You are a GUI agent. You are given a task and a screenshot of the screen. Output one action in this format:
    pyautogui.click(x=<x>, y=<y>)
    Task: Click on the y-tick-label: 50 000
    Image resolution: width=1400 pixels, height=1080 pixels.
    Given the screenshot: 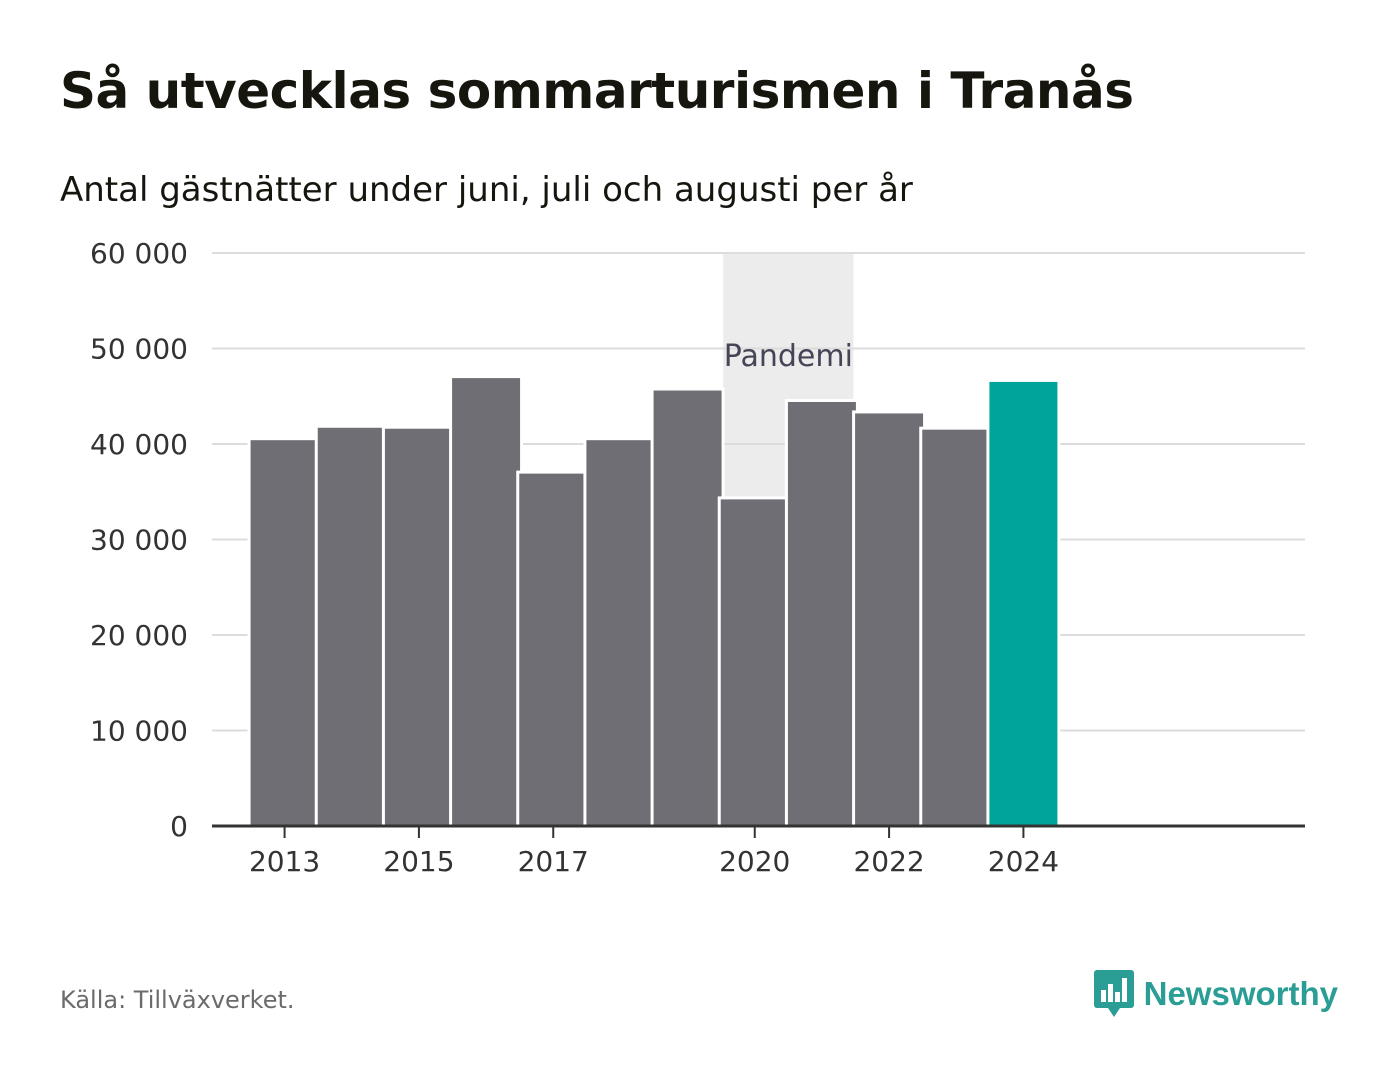 What is the action you would take?
    pyautogui.click(x=139, y=349)
    